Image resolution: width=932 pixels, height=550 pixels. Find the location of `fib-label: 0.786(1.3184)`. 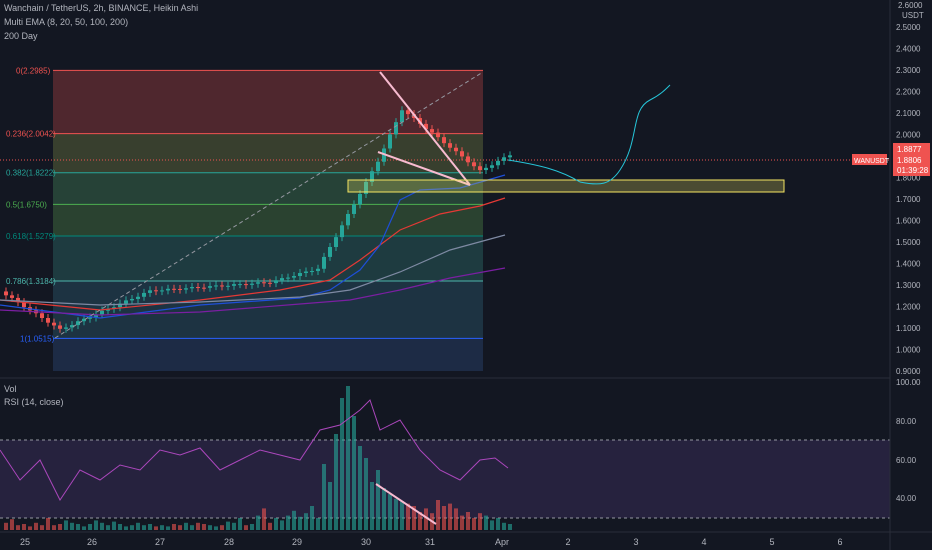

fib-label: 0.786(1.3184) is located at coordinates (31, 281).